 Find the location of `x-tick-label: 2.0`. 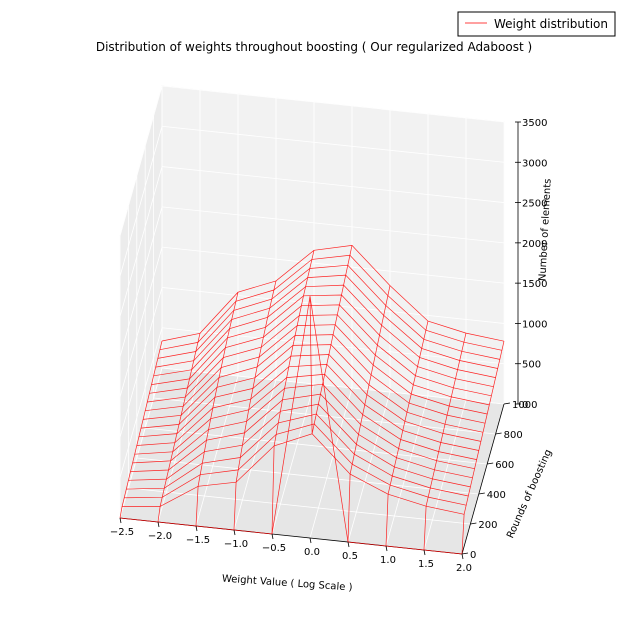

x-tick-label: 2.0 is located at coordinates (464, 568).